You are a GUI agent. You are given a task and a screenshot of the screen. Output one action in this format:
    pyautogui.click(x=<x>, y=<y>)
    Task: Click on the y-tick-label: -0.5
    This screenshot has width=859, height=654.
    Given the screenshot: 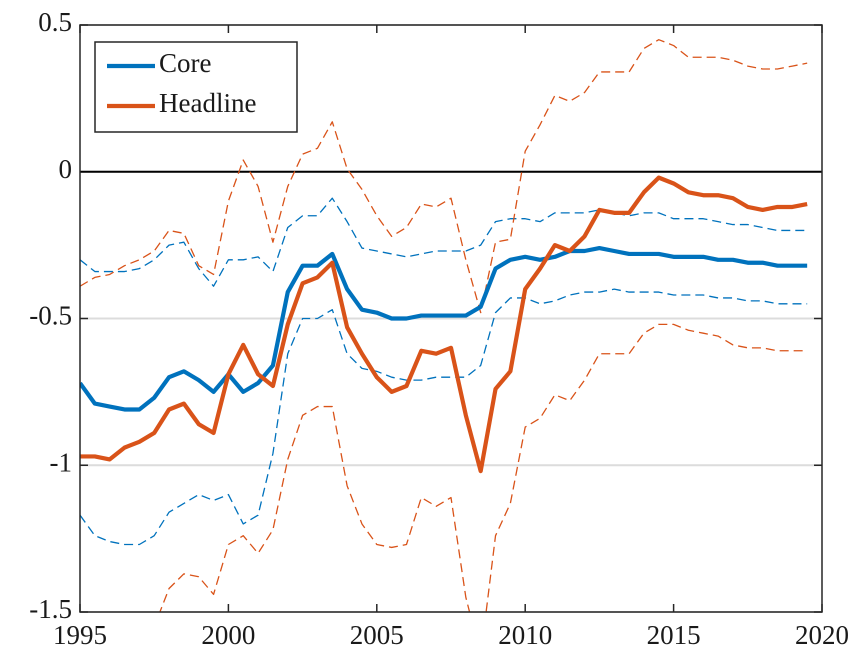 What is the action you would take?
    pyautogui.click(x=50, y=316)
    